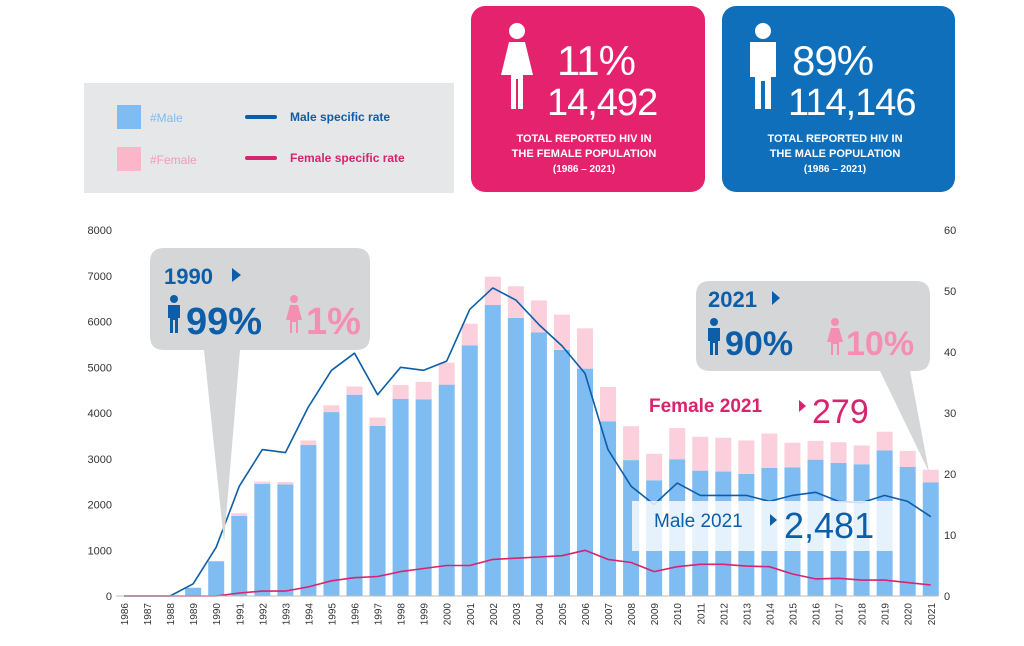 The height and width of the screenshot is (646, 1024). What do you see at coordinates (294, 314) in the screenshot?
I see `callout-1990-female-icon` at bounding box center [294, 314].